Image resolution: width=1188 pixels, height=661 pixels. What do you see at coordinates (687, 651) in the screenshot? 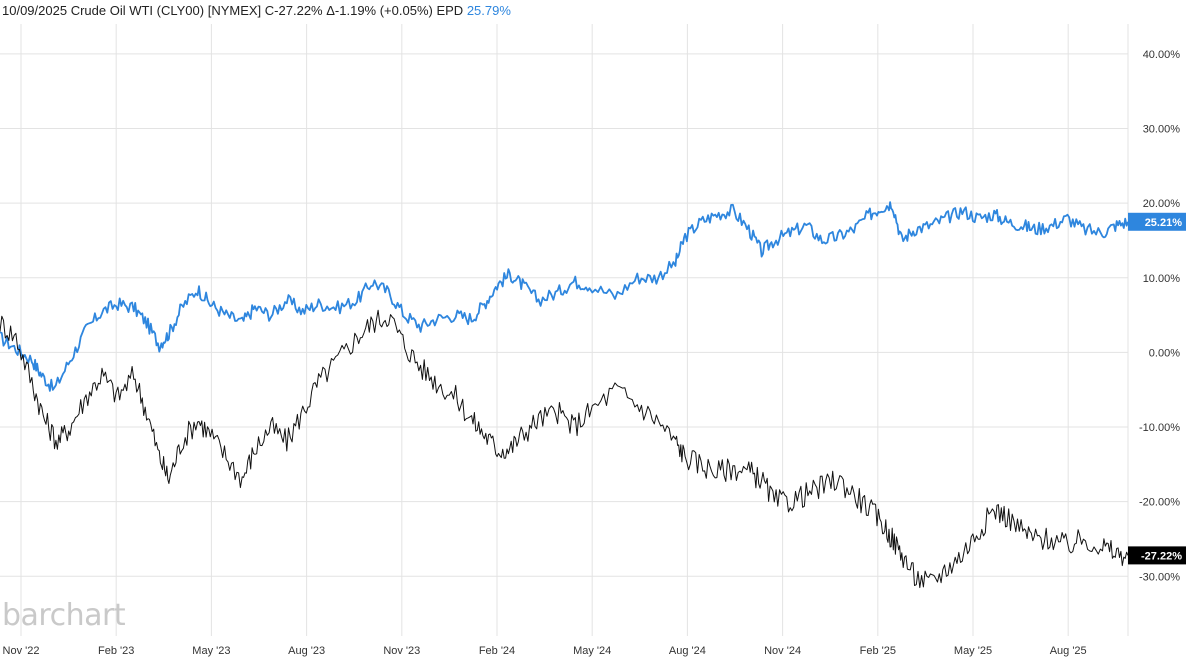
I see `x-tick-label: Aug '24` at bounding box center [687, 651].